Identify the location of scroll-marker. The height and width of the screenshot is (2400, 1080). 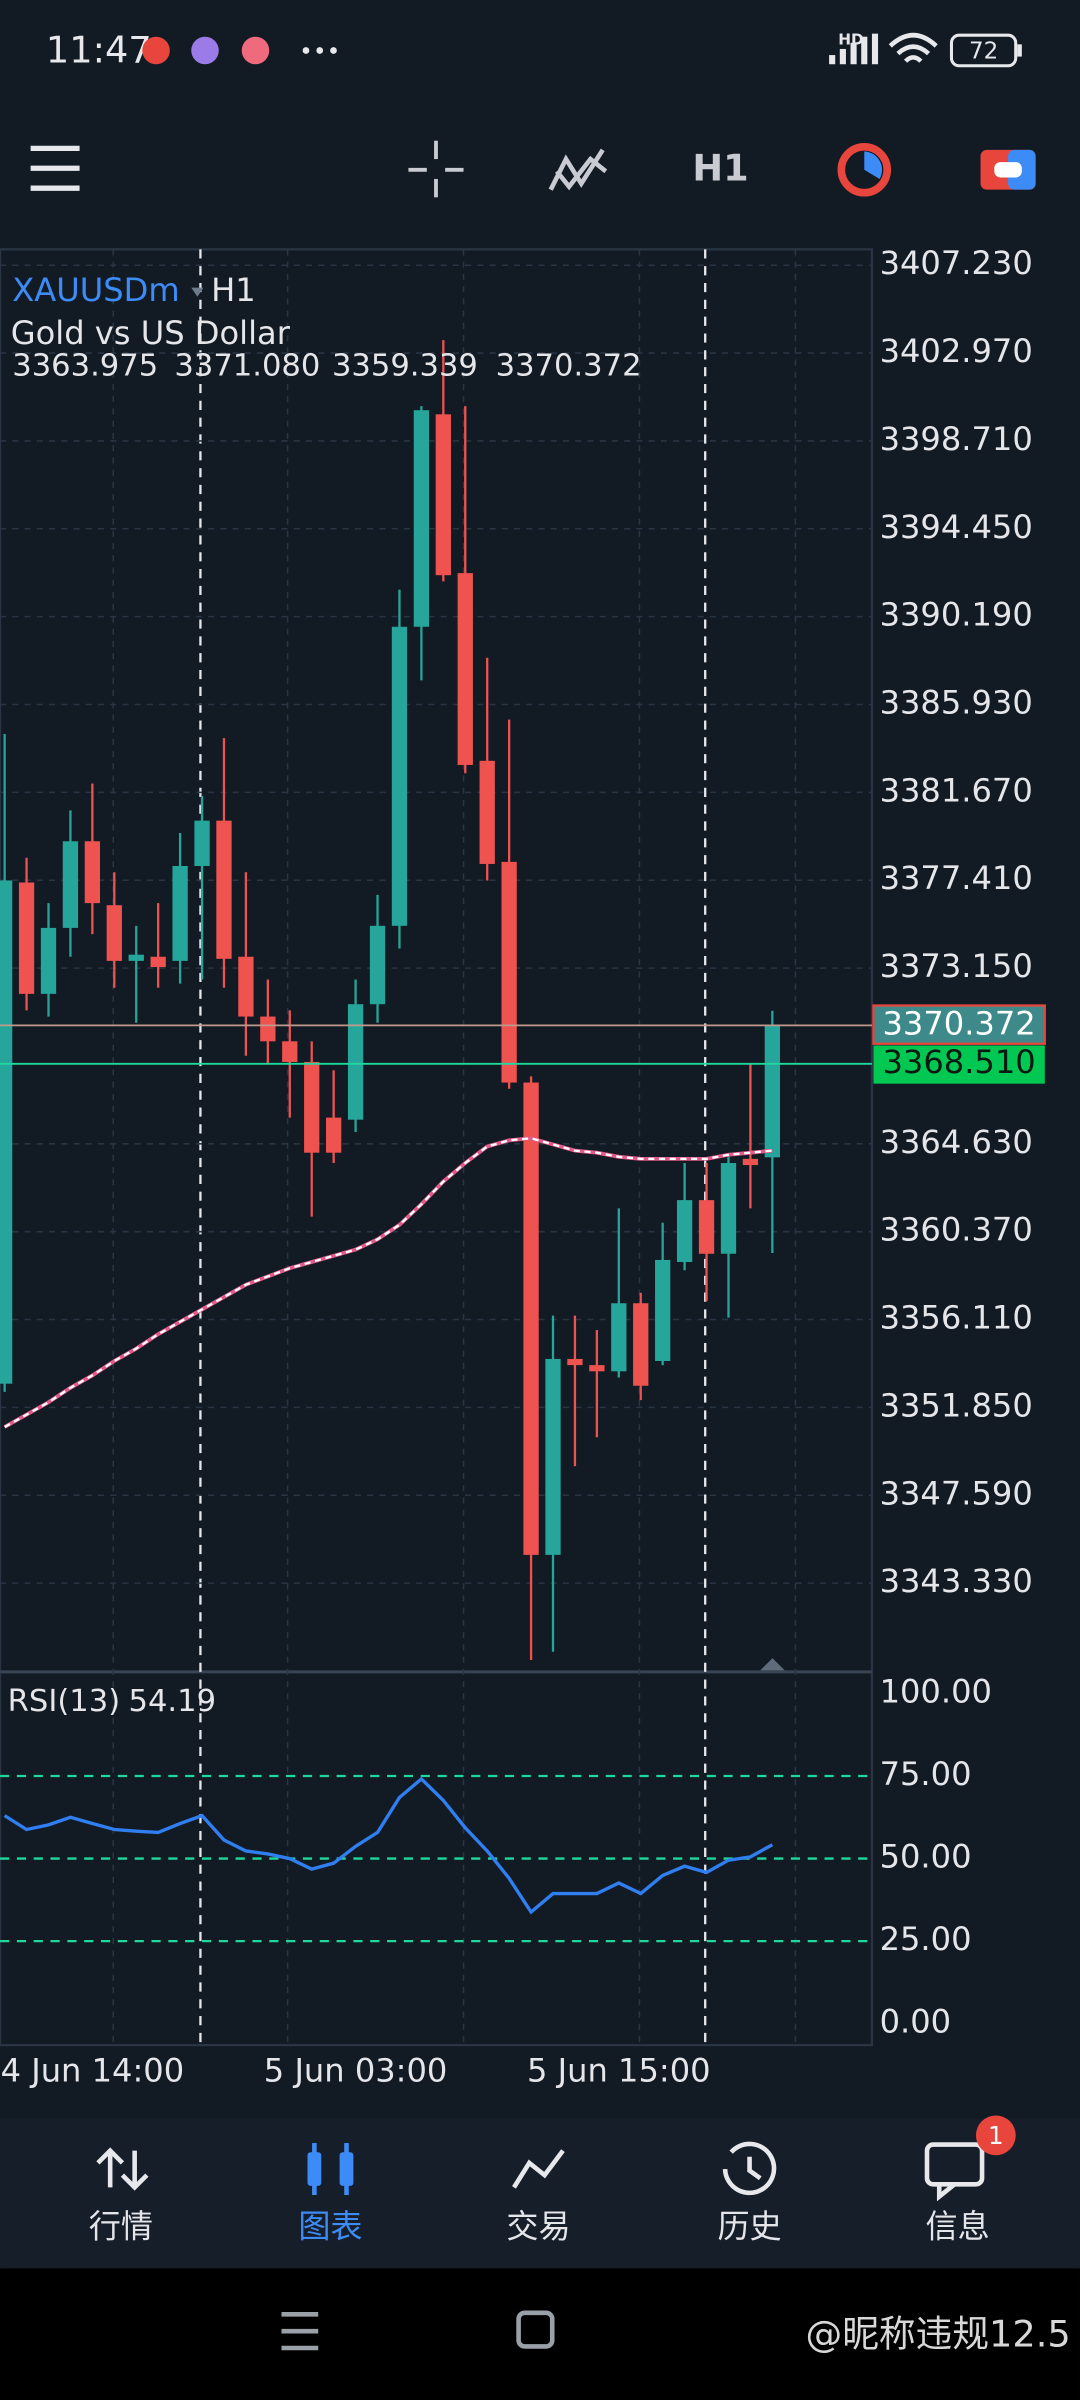
(772, 1664).